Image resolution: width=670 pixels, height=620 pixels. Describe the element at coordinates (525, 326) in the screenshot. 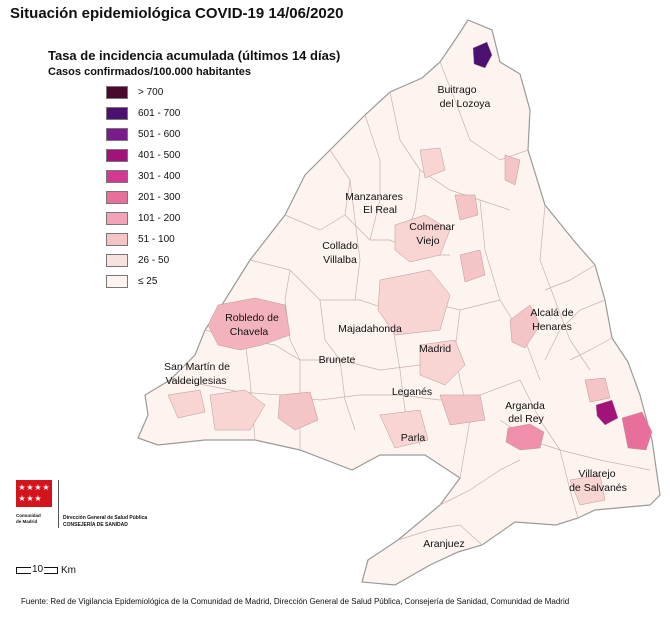

I see `area-alcala` at that location.